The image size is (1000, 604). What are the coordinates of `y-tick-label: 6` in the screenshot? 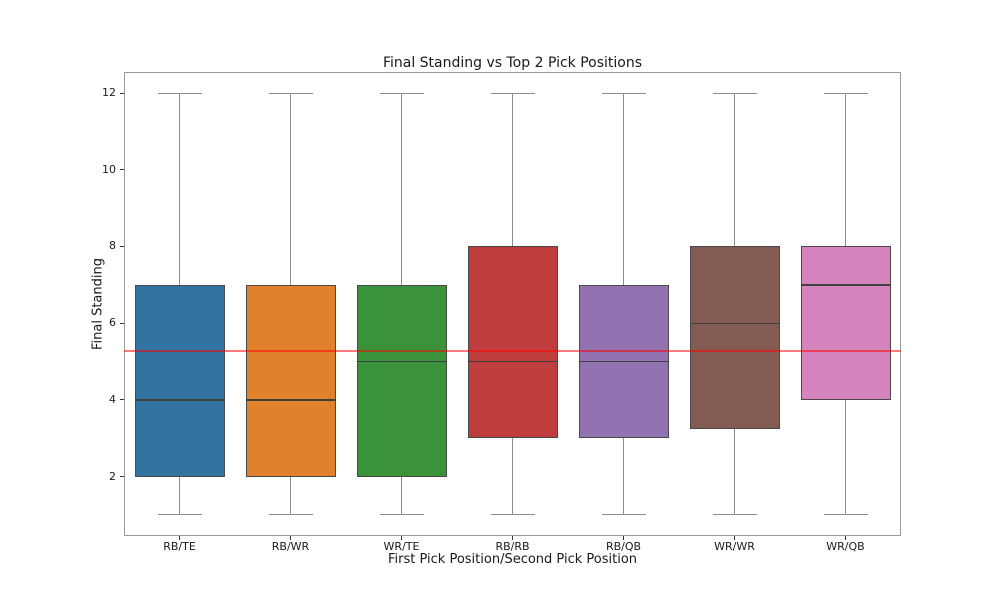 It's located at (112, 323).